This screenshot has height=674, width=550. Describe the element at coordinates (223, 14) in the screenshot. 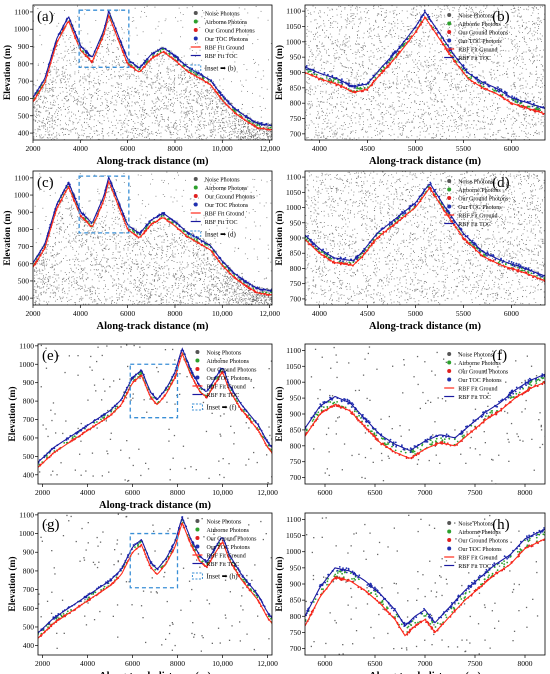

I see `legend-label: Noise Photons` at that location.